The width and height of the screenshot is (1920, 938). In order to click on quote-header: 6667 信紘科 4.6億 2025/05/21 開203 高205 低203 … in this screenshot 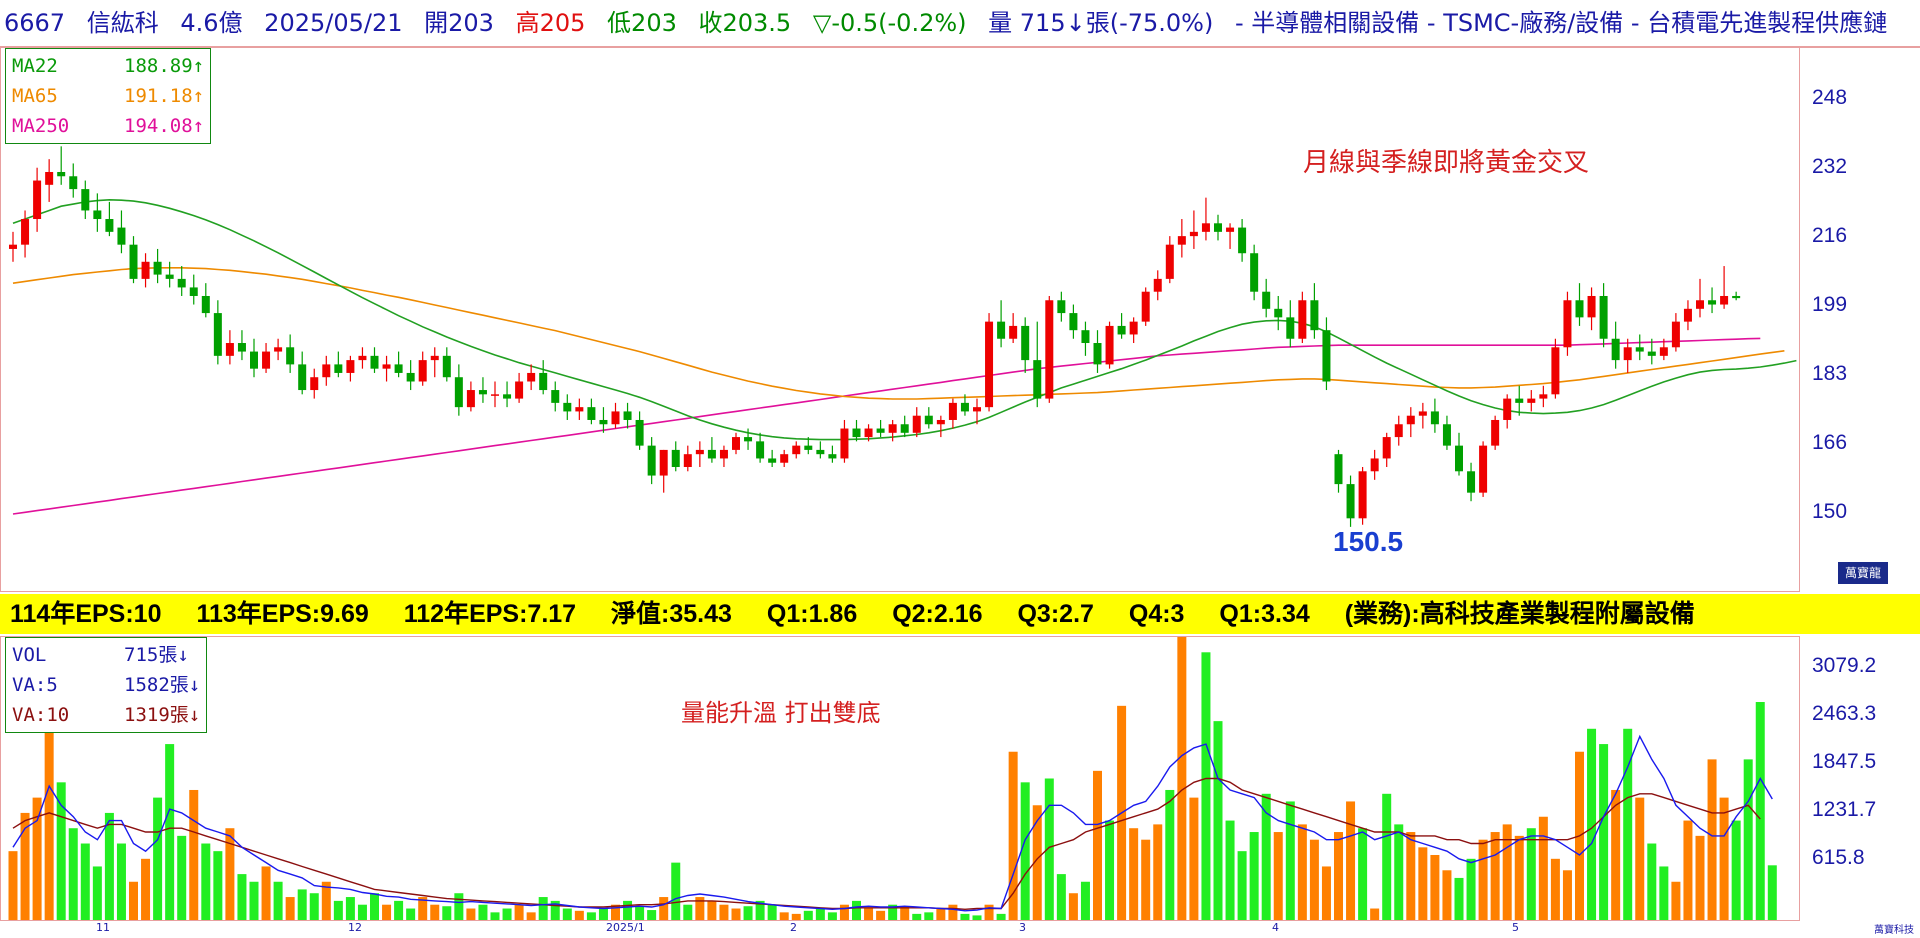, I will do `click(960, 23)`.